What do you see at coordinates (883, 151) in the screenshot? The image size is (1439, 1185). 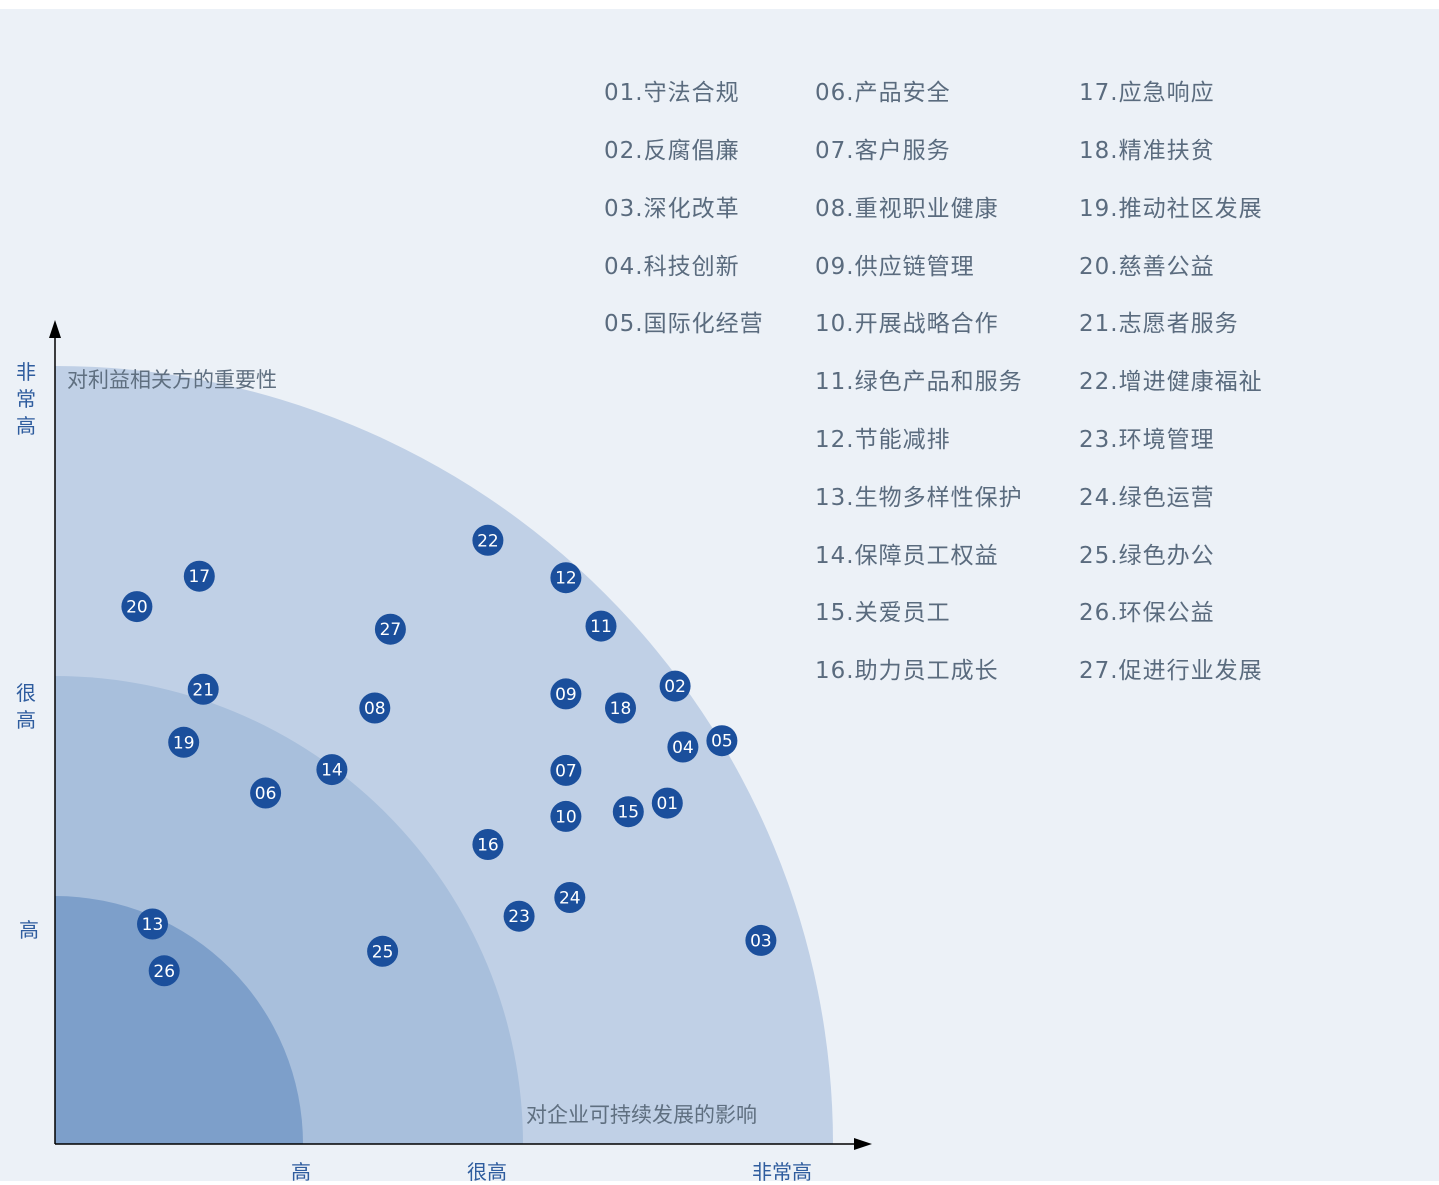 I see `legend-item: 07.客户服务` at bounding box center [883, 151].